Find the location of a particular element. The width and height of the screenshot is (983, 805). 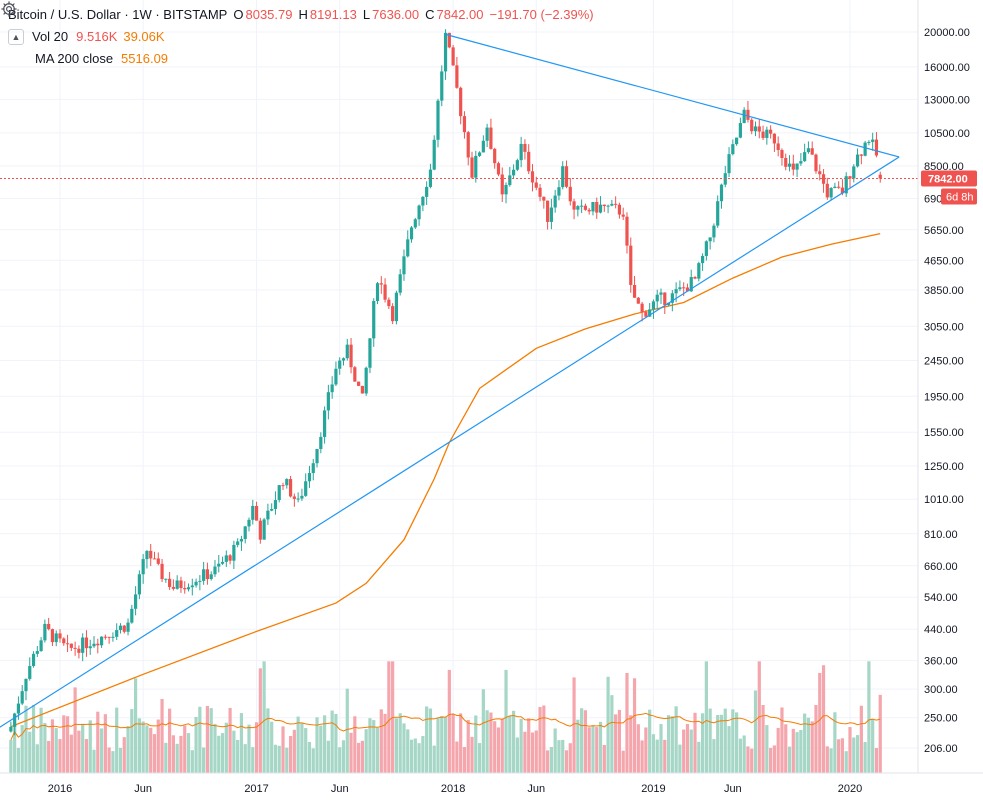

close-value: 7842.00 is located at coordinates (460, 14).